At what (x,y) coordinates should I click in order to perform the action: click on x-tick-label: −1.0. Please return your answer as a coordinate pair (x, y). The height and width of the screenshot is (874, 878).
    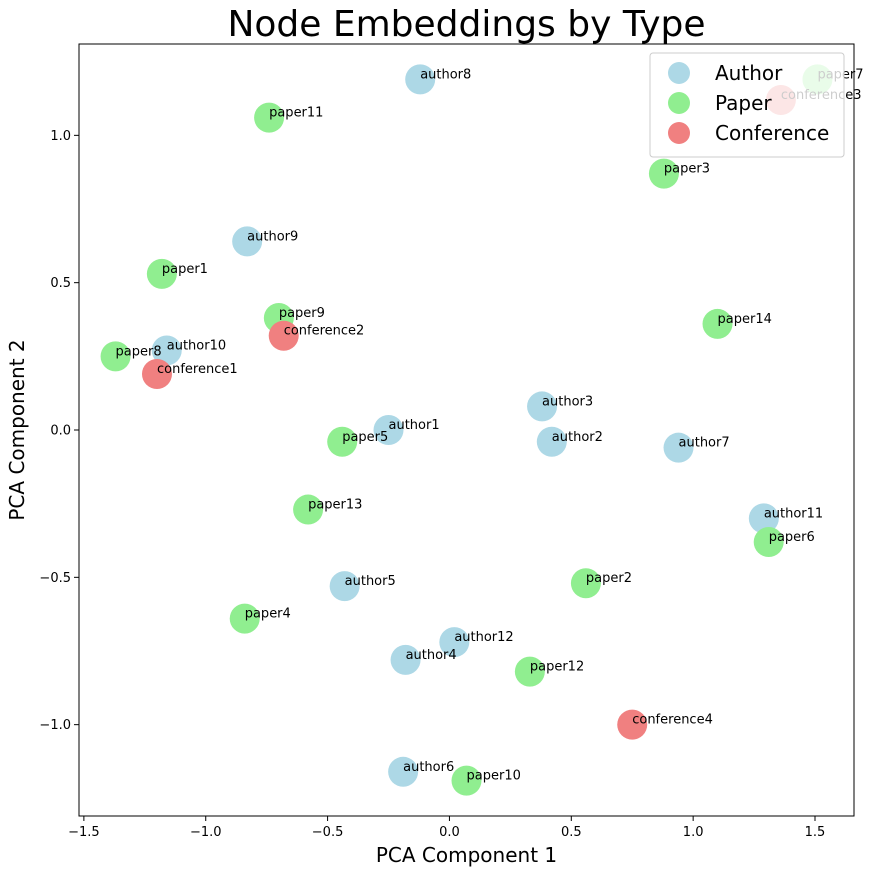
    Looking at the image, I should click on (206, 832).